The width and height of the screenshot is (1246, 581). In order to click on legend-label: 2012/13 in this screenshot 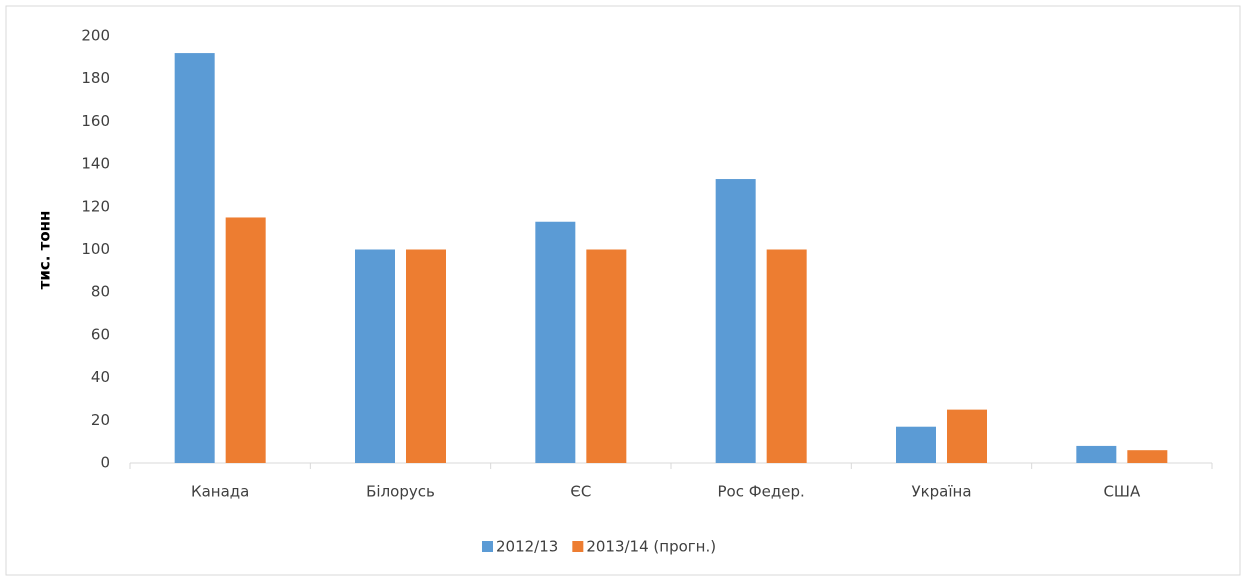, I will do `click(527, 547)`.